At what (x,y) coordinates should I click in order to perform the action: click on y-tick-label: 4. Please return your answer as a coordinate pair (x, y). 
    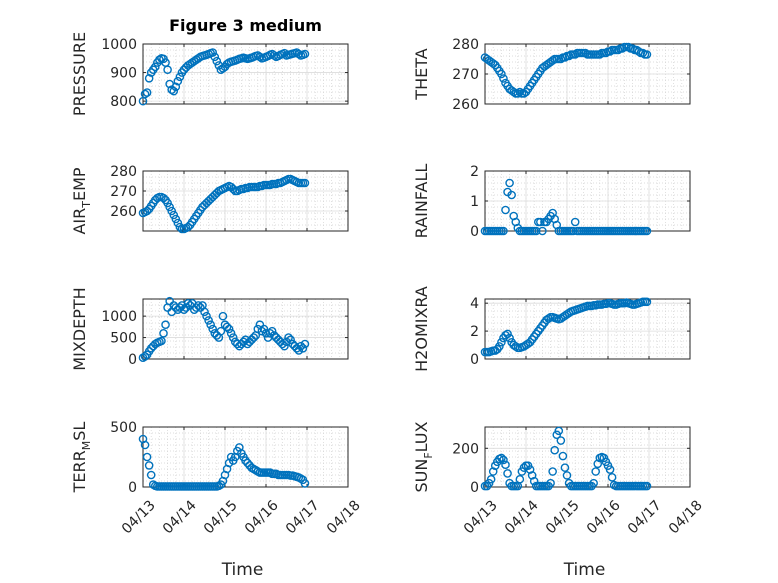
    Looking at the image, I should click on (474, 304).